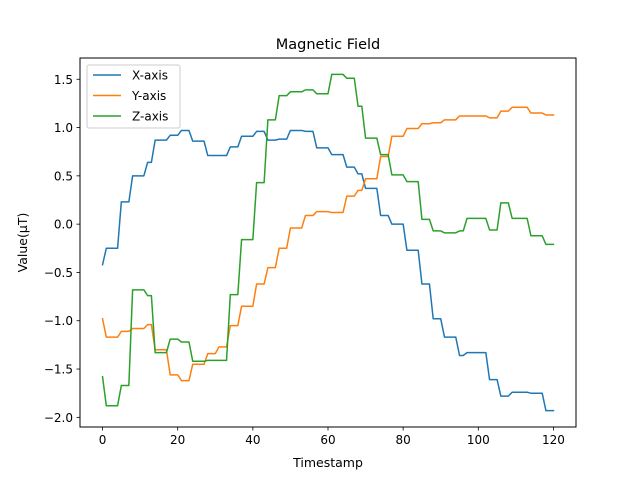 Image resolution: width=640 pixels, height=480 pixels. Describe the element at coordinates (58, 370) in the screenshot. I see `y-tick-label: −1.5` at that location.